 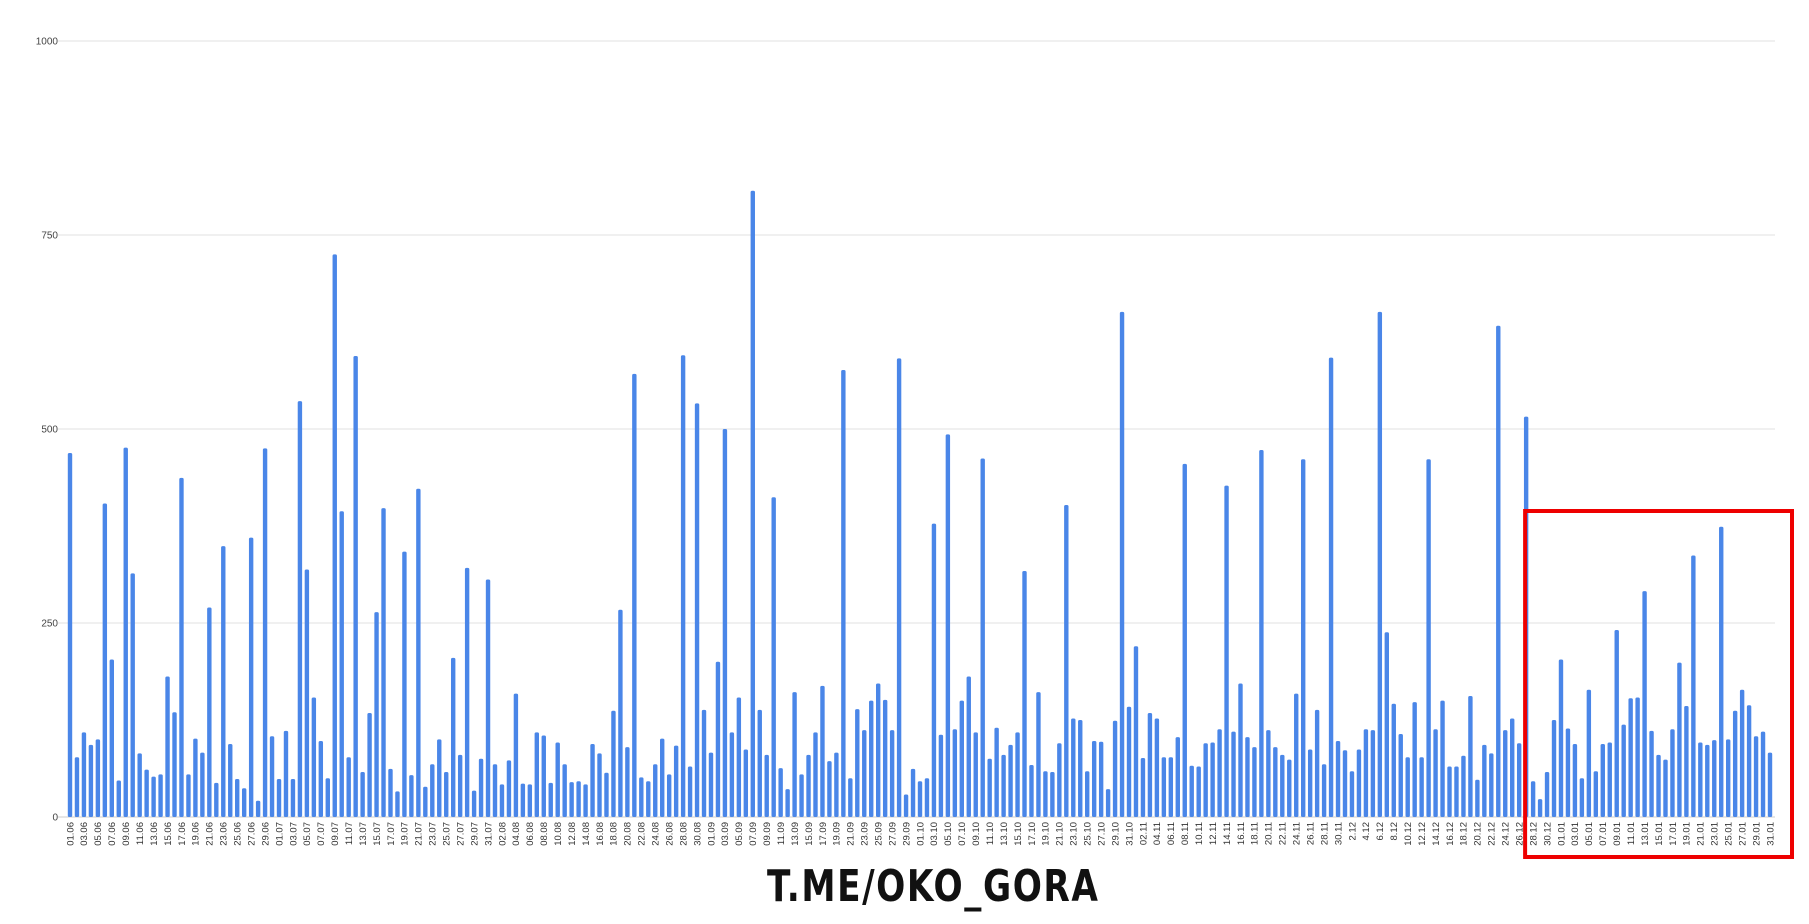 I want to click on bar-12.07, so click(x=355, y=586).